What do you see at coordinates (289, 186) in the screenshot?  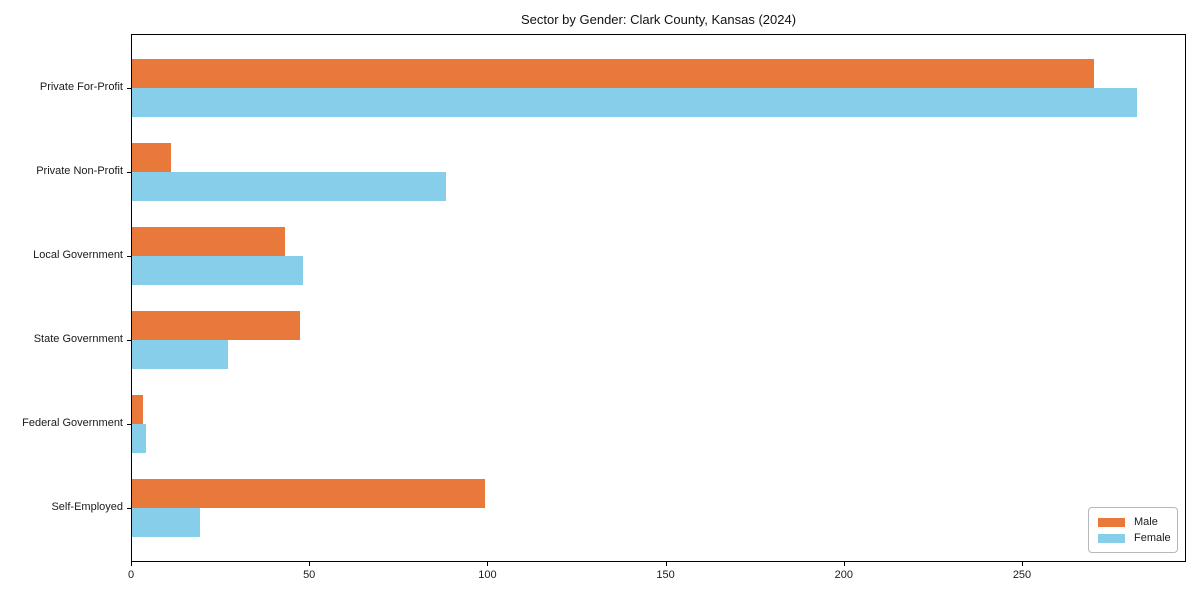 I see `bar-female-private-non-profit` at bounding box center [289, 186].